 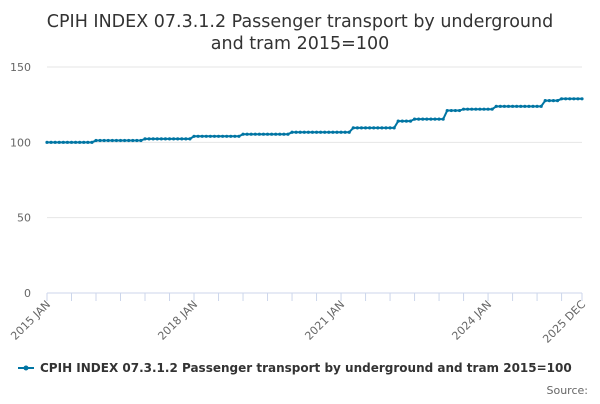 What do you see at coordinates (20, 67) in the screenshot?
I see `y-tick-label: 150` at bounding box center [20, 67].